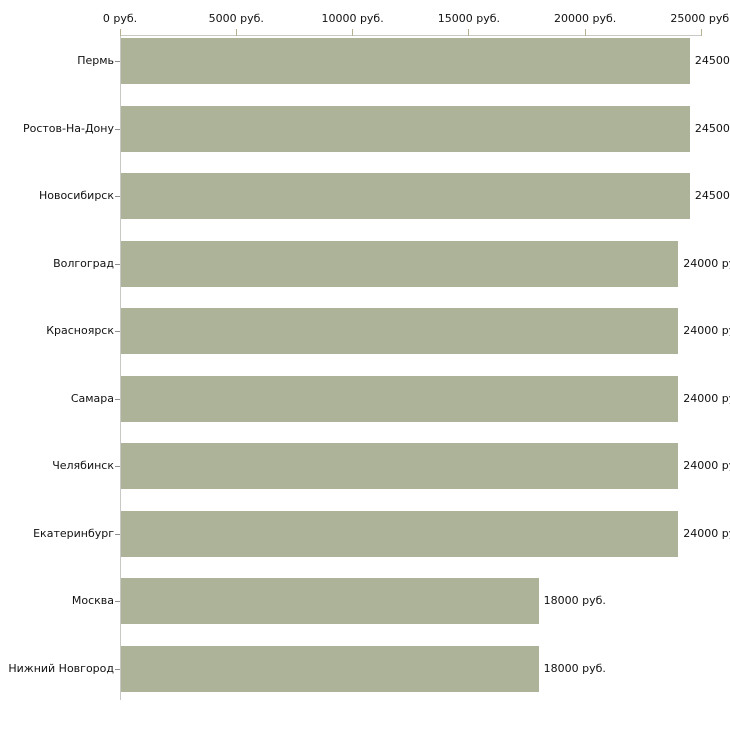  What do you see at coordinates (68, 128) in the screenshot?
I see `category-label: Ростов-На-Дону` at bounding box center [68, 128].